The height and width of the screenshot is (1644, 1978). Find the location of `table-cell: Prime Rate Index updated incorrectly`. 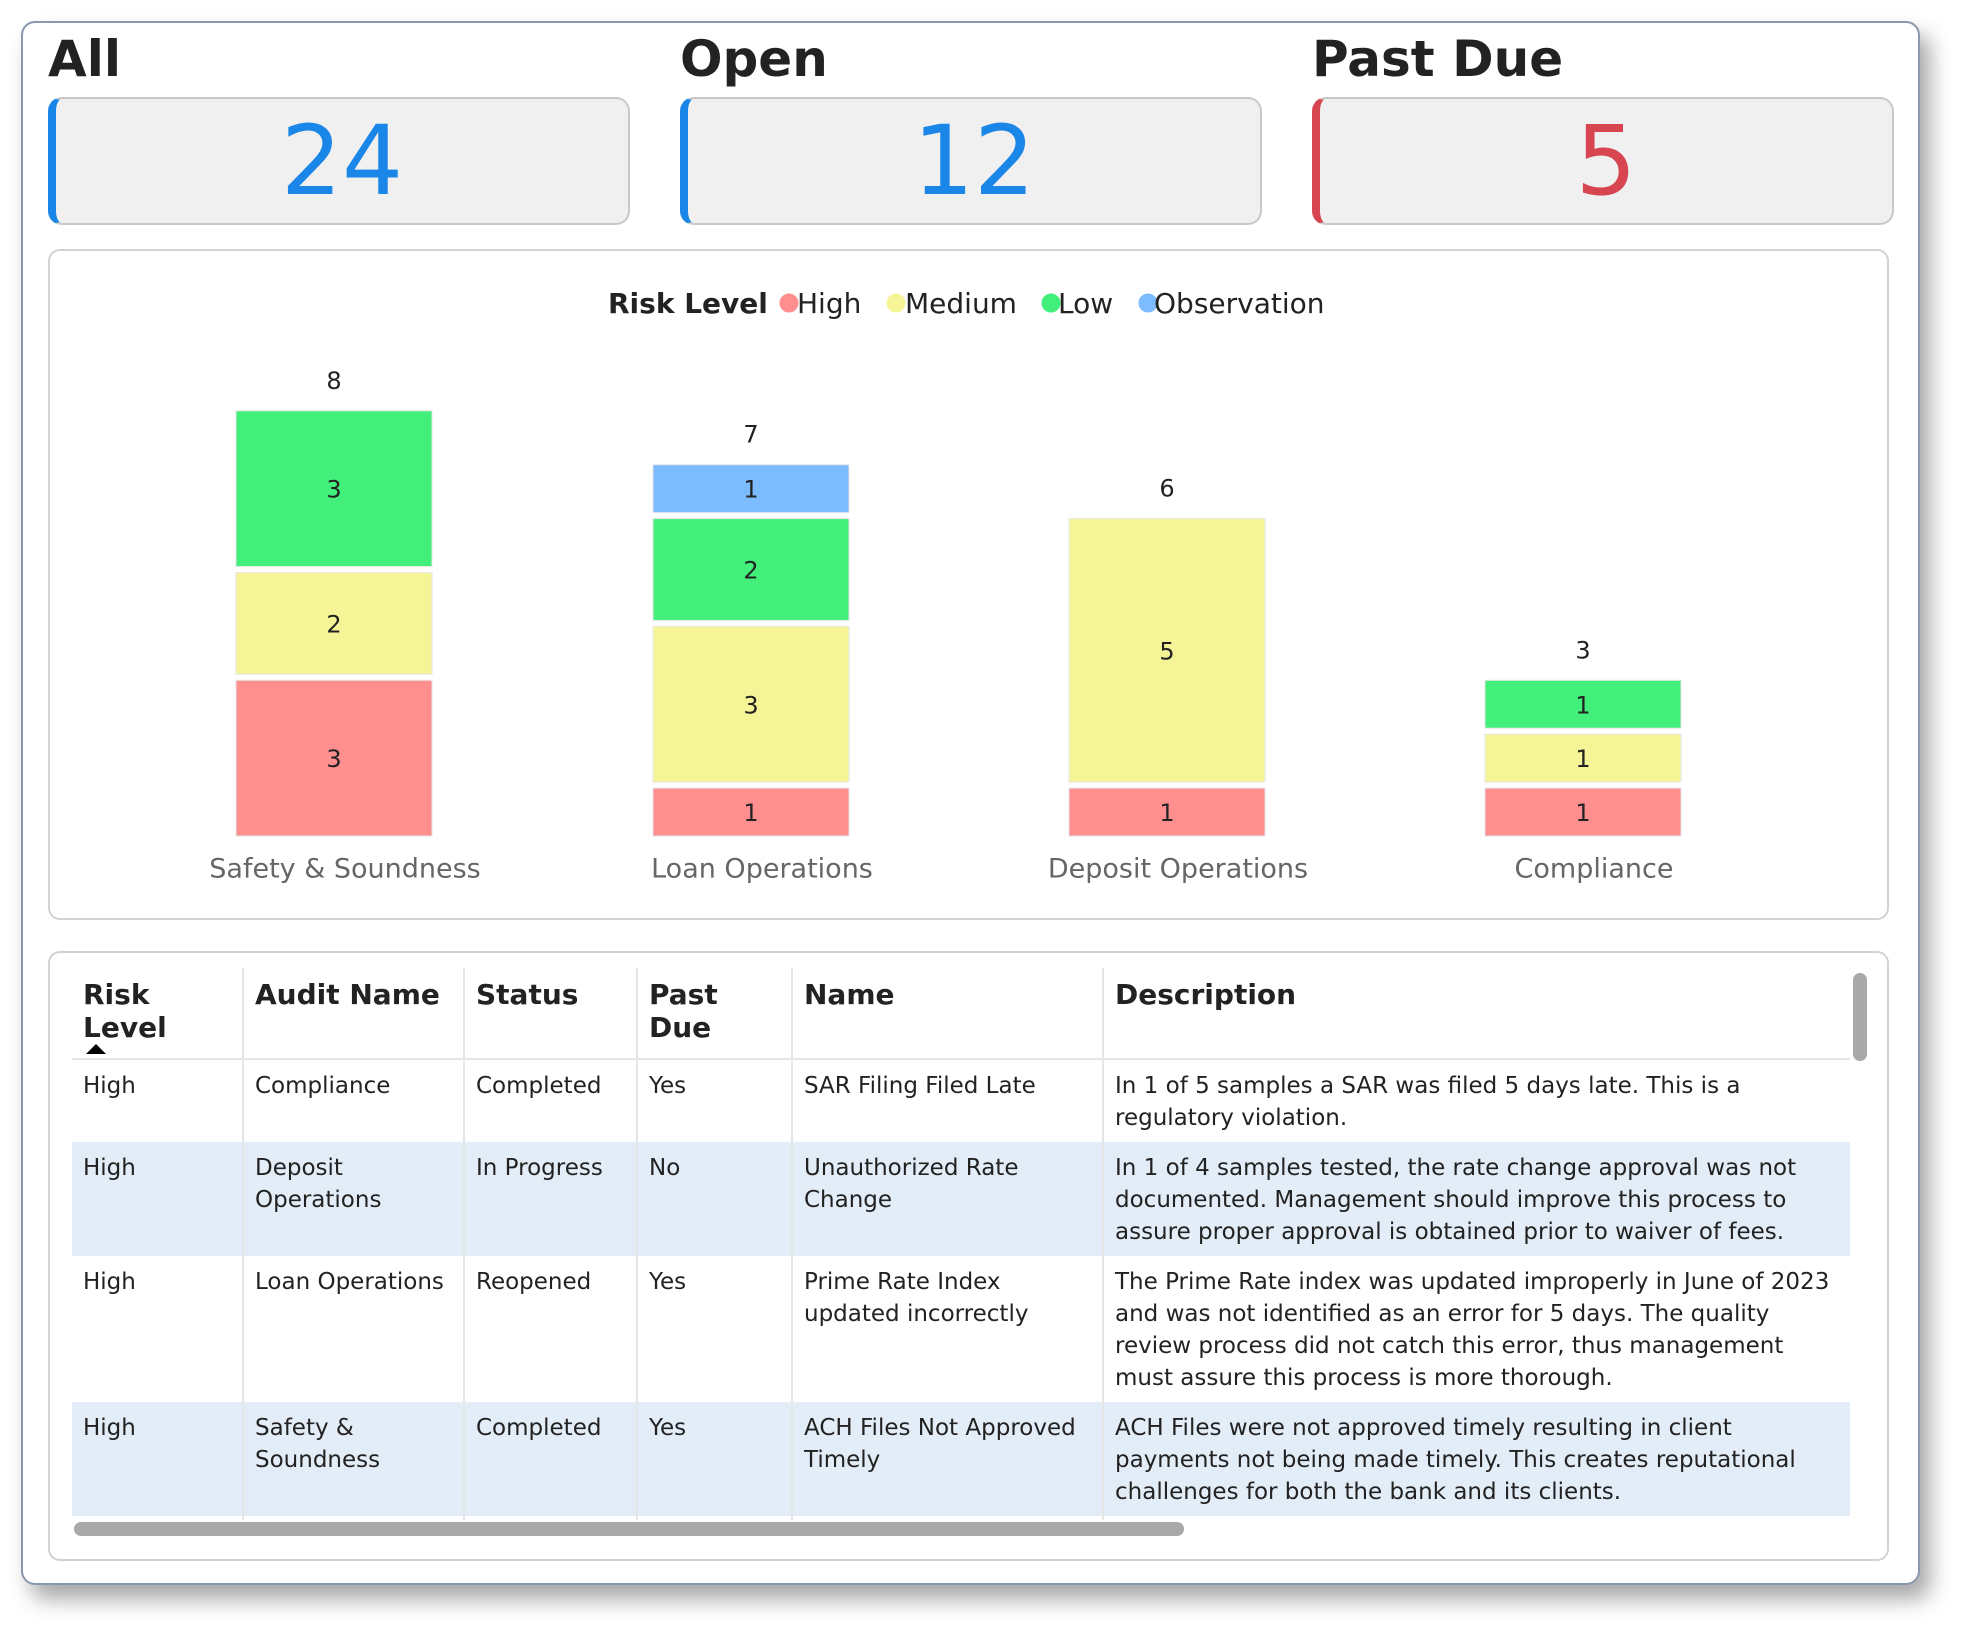

table-cell: Prime Rate Index updated incorrectly is located at coordinates (948, 1329).